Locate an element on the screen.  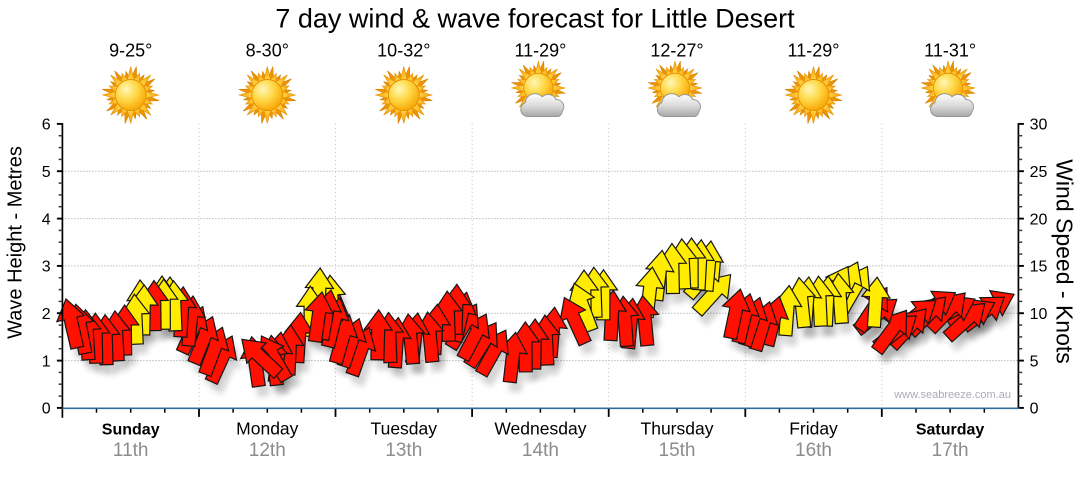
svg-text: 6 is located at coordinates (46, 125).